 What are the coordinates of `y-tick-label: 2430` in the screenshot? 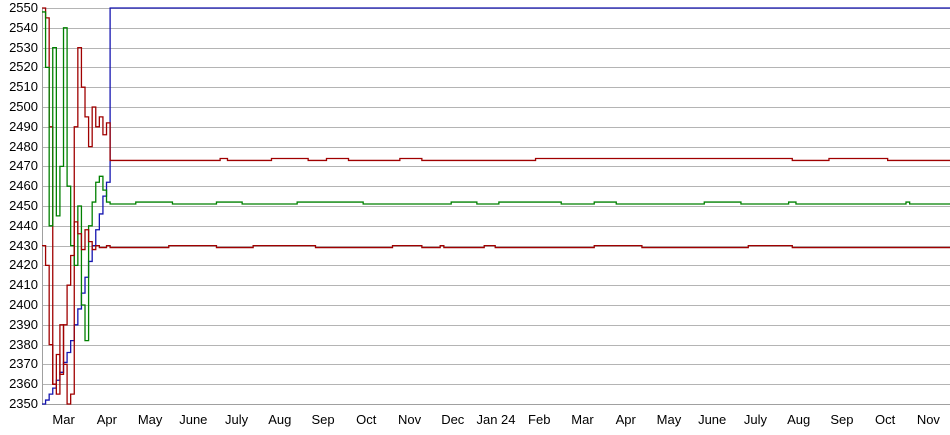 It's located at (23, 245).